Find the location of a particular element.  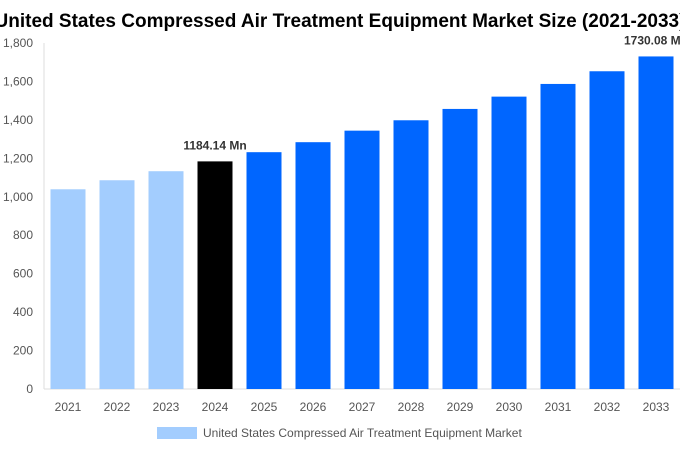

y-tick-label: 1,200 is located at coordinates (18, 158).